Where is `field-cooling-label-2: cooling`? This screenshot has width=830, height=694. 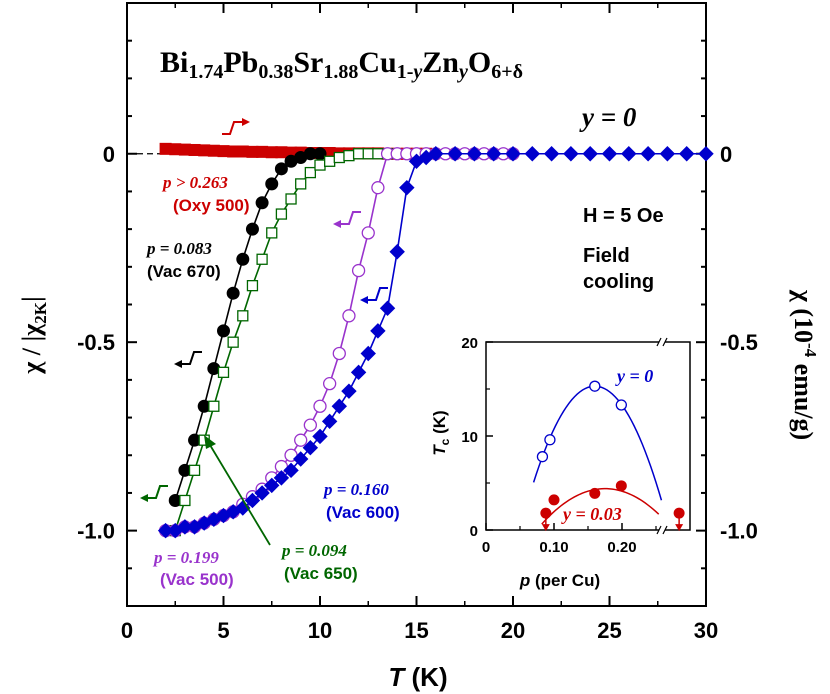
field-cooling-label-2: cooling is located at coordinates (618, 282).